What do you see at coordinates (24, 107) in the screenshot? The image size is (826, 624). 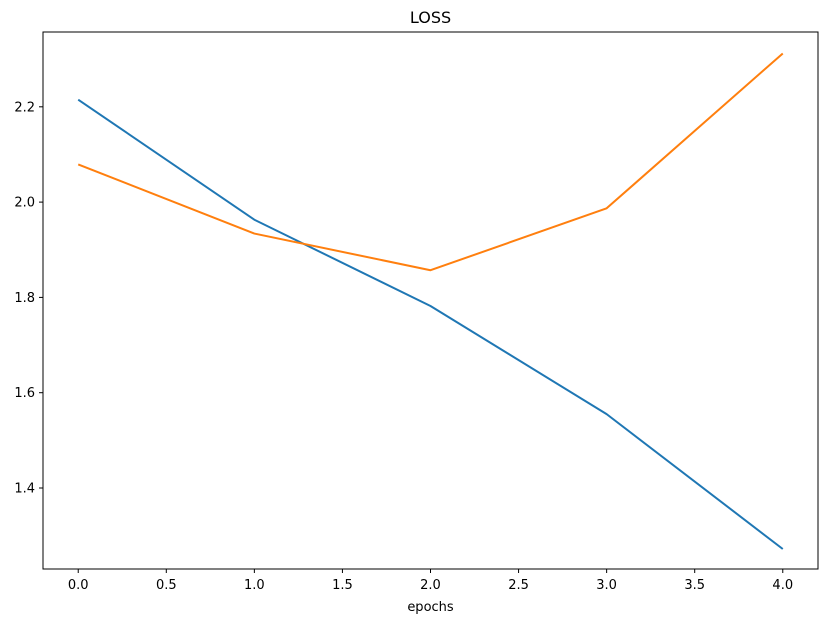 I see `y-tick-label: 2.2` at bounding box center [24, 107].